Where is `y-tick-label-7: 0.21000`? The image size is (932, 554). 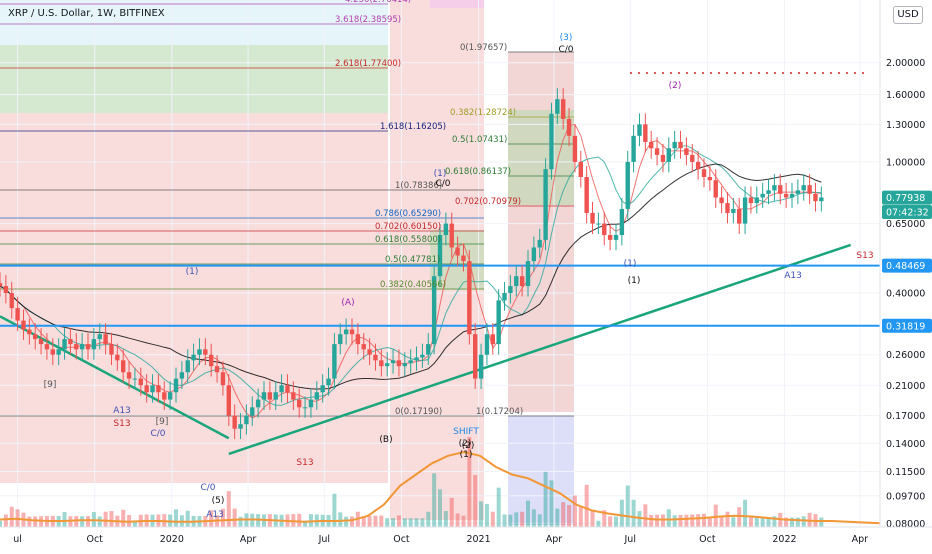
y-tick-label-7: 0.21000 is located at coordinates (905, 386).